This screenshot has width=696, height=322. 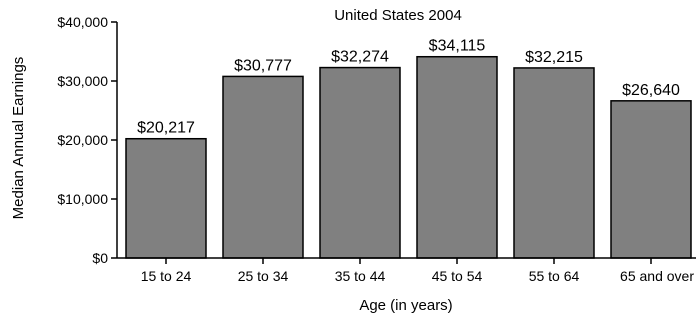 I want to click on x-tick-label: 15 to 24, so click(x=166, y=276).